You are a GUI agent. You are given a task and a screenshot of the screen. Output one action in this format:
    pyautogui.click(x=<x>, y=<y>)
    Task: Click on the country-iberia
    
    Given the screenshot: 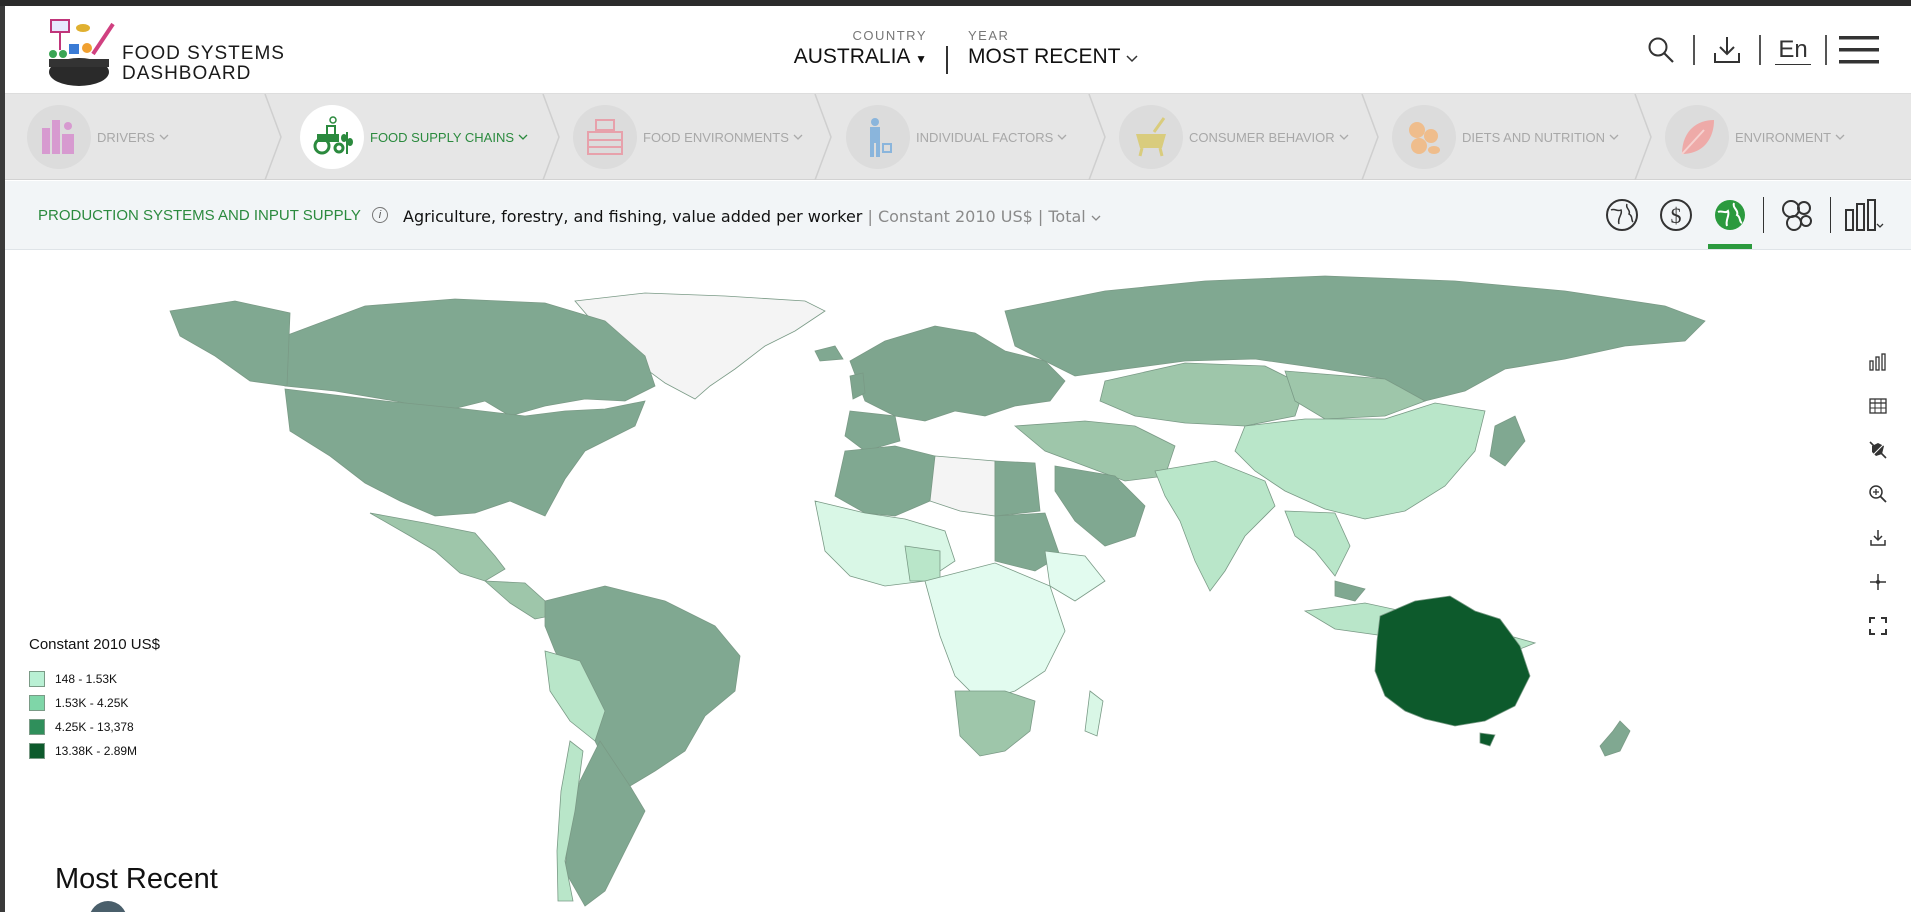 What is the action you would take?
    pyautogui.click(x=872, y=431)
    